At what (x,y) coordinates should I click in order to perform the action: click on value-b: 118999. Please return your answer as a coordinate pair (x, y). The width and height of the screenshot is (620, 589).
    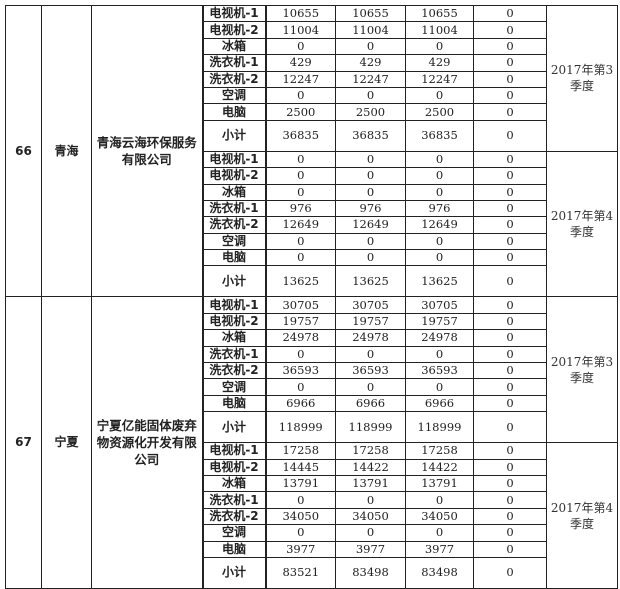
    Looking at the image, I should click on (370, 427).